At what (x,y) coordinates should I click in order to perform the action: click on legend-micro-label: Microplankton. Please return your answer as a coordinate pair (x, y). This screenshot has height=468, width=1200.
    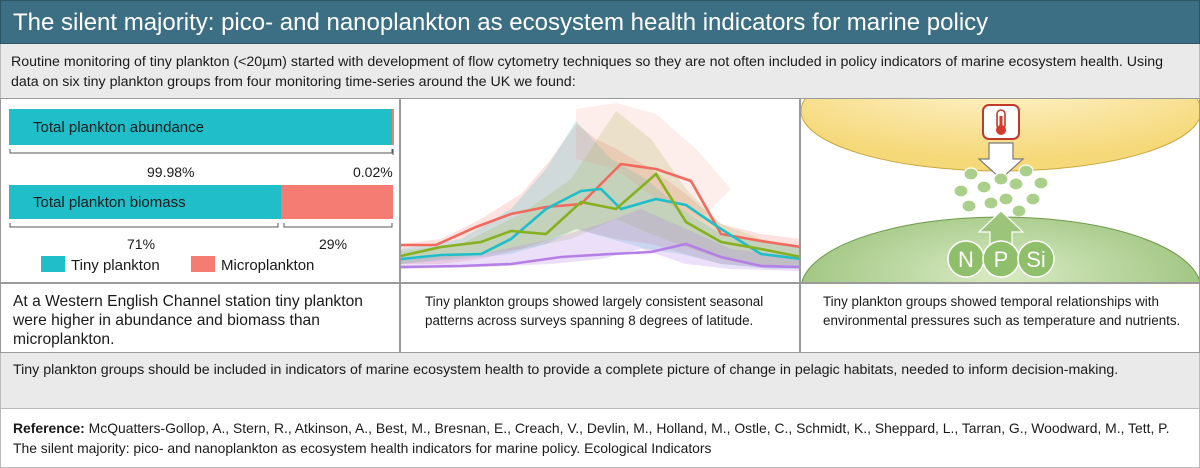
    Looking at the image, I should click on (267, 265).